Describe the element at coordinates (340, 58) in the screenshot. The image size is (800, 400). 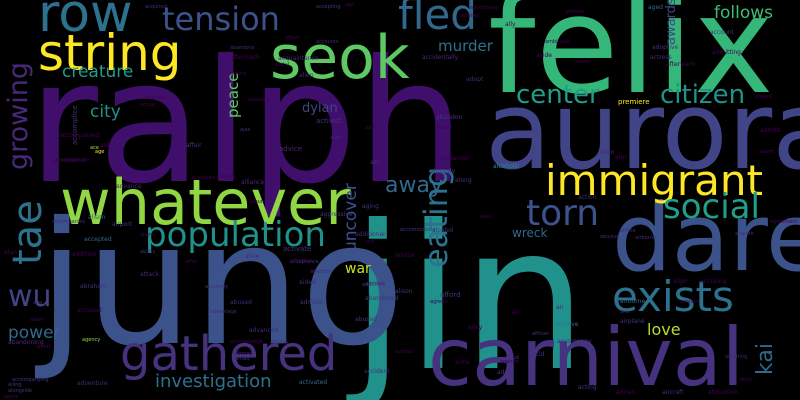
I see `word-seok: seok` at that location.